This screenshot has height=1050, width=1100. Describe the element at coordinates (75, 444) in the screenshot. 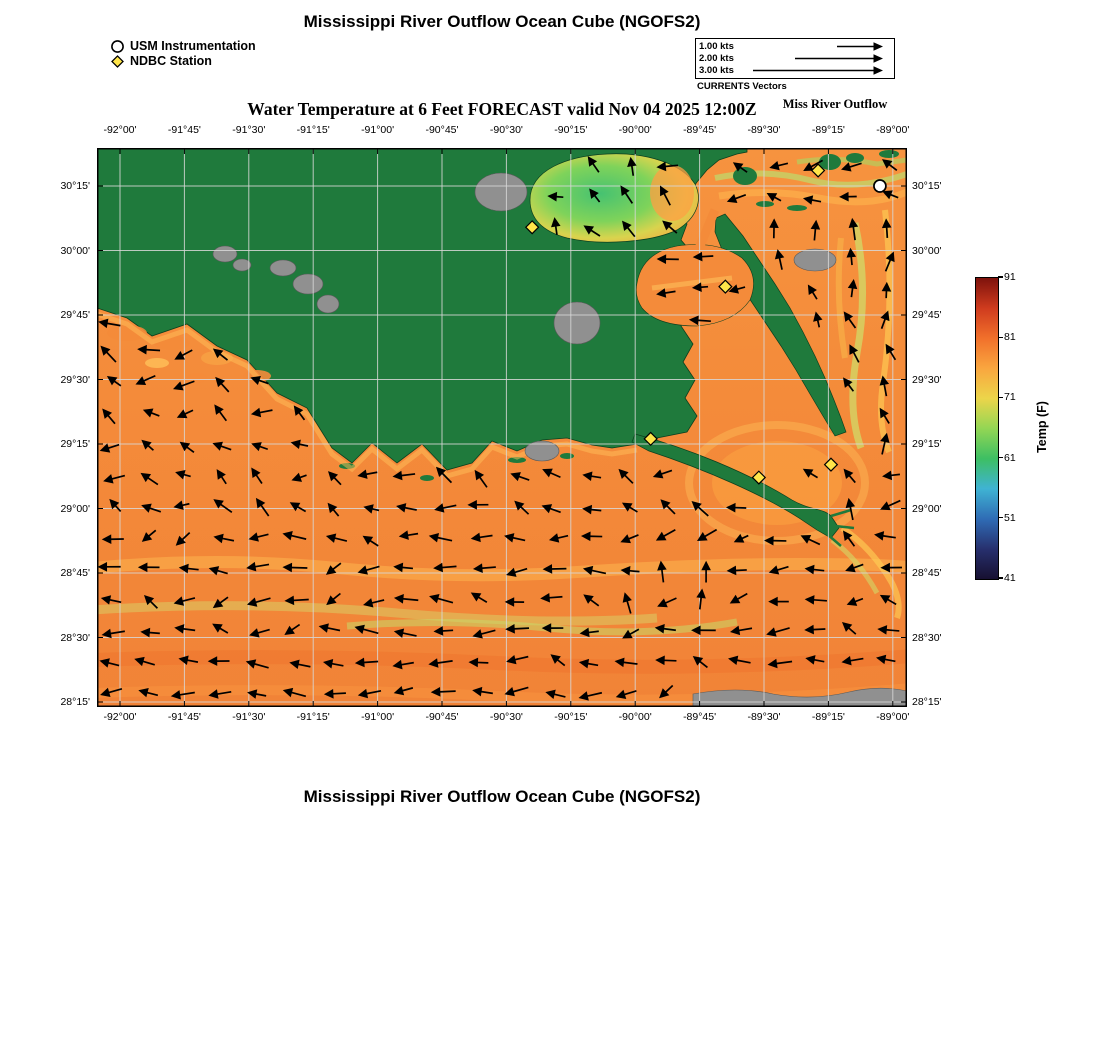

I see `y-tick-label-left: 29°15'` at that location.